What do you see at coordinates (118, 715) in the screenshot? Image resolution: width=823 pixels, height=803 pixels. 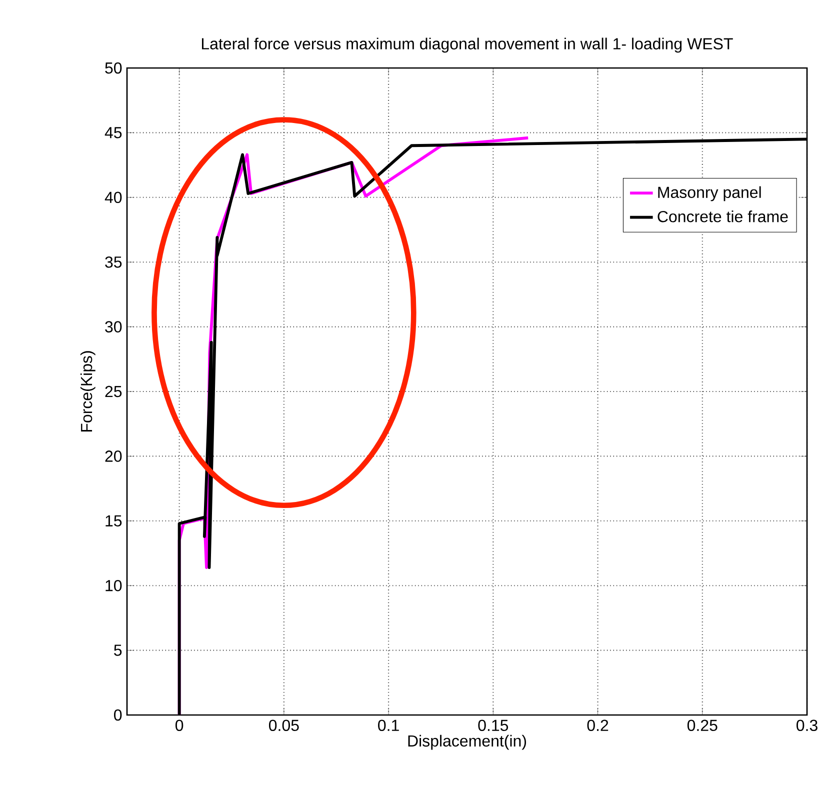 I see `y-tick-label: 0` at bounding box center [118, 715].